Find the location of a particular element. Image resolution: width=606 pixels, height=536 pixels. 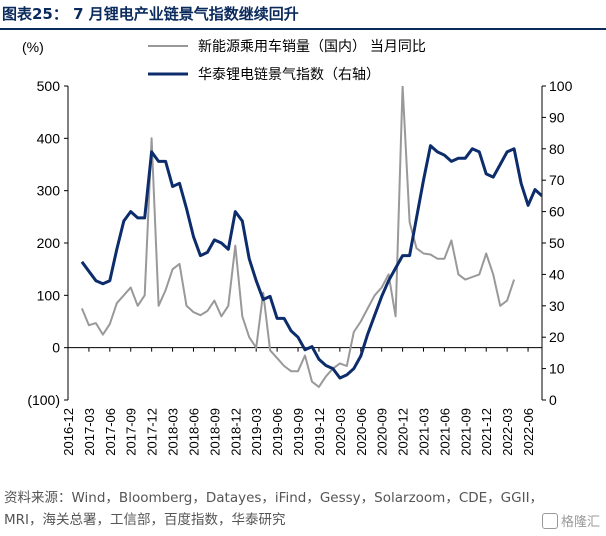

left-tick-label: 200 is located at coordinates (49, 243).